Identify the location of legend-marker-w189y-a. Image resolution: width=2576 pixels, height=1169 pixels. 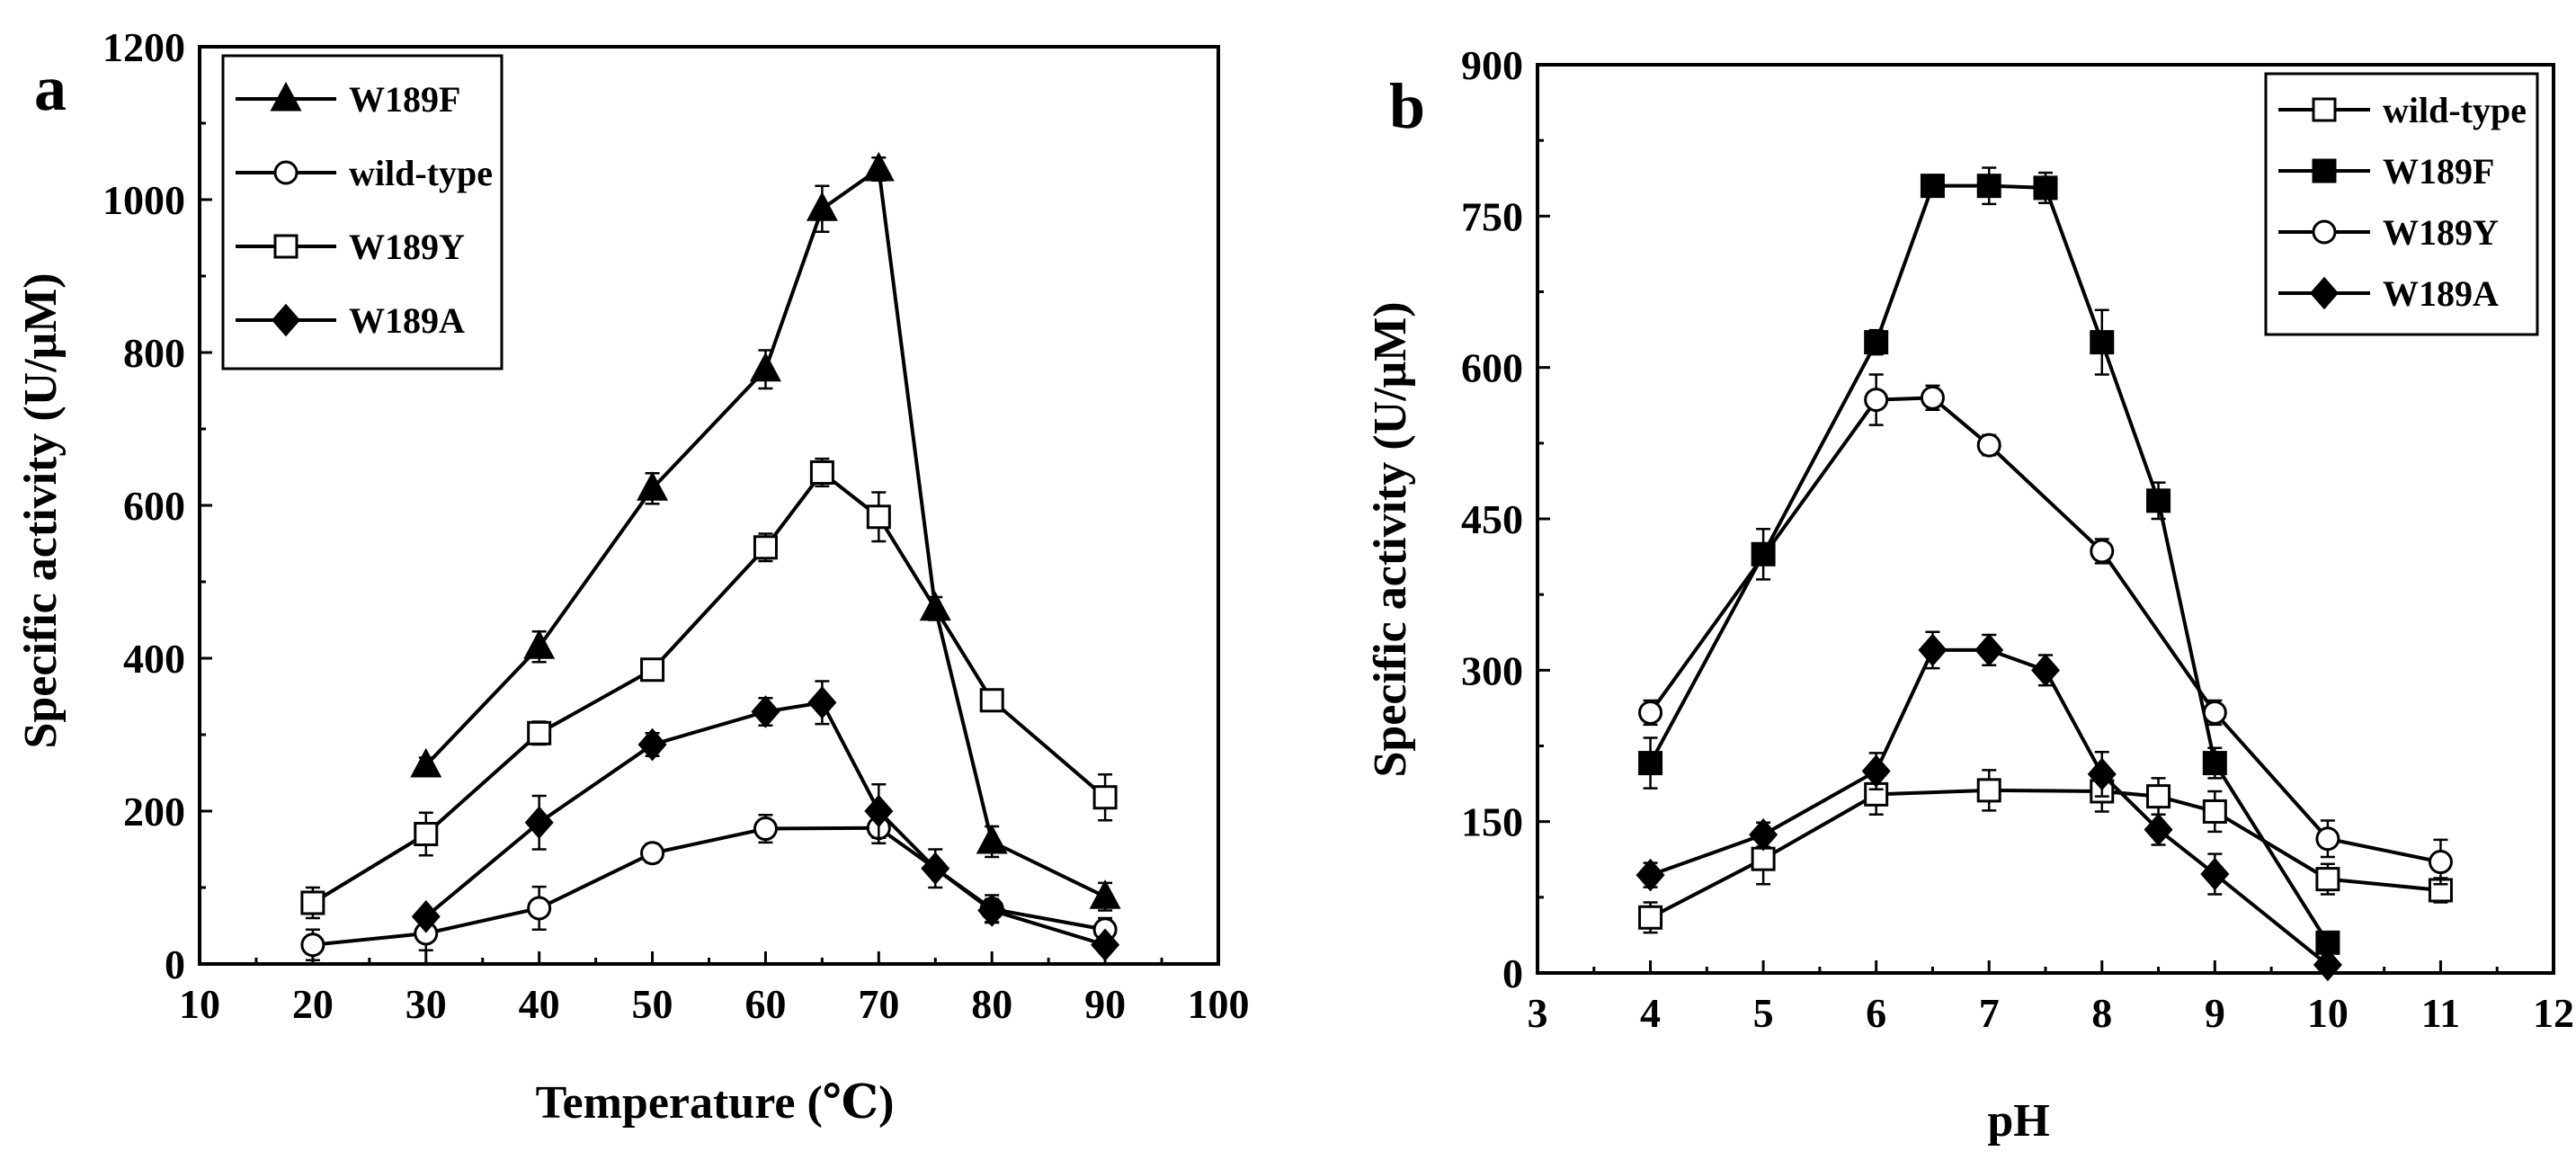
(286, 246).